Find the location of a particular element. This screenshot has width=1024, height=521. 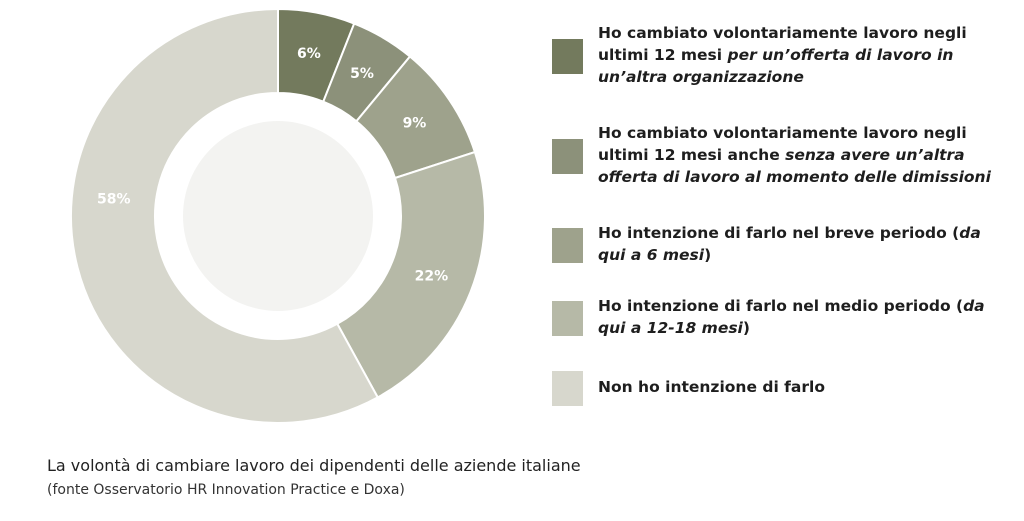

slice-label: 6% is located at coordinates (309, 54).